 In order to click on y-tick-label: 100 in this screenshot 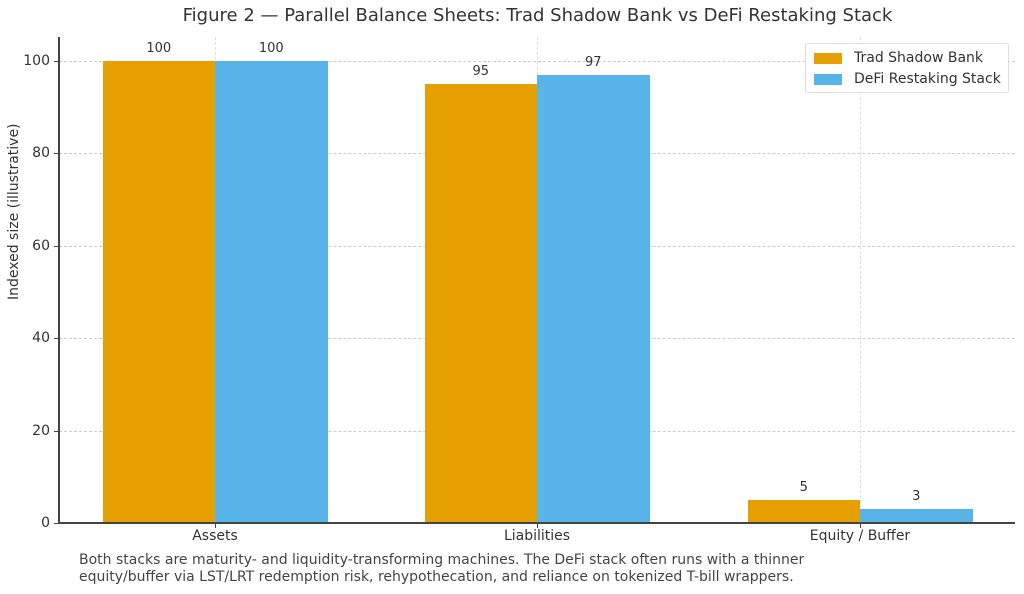, I will do `click(36, 61)`.